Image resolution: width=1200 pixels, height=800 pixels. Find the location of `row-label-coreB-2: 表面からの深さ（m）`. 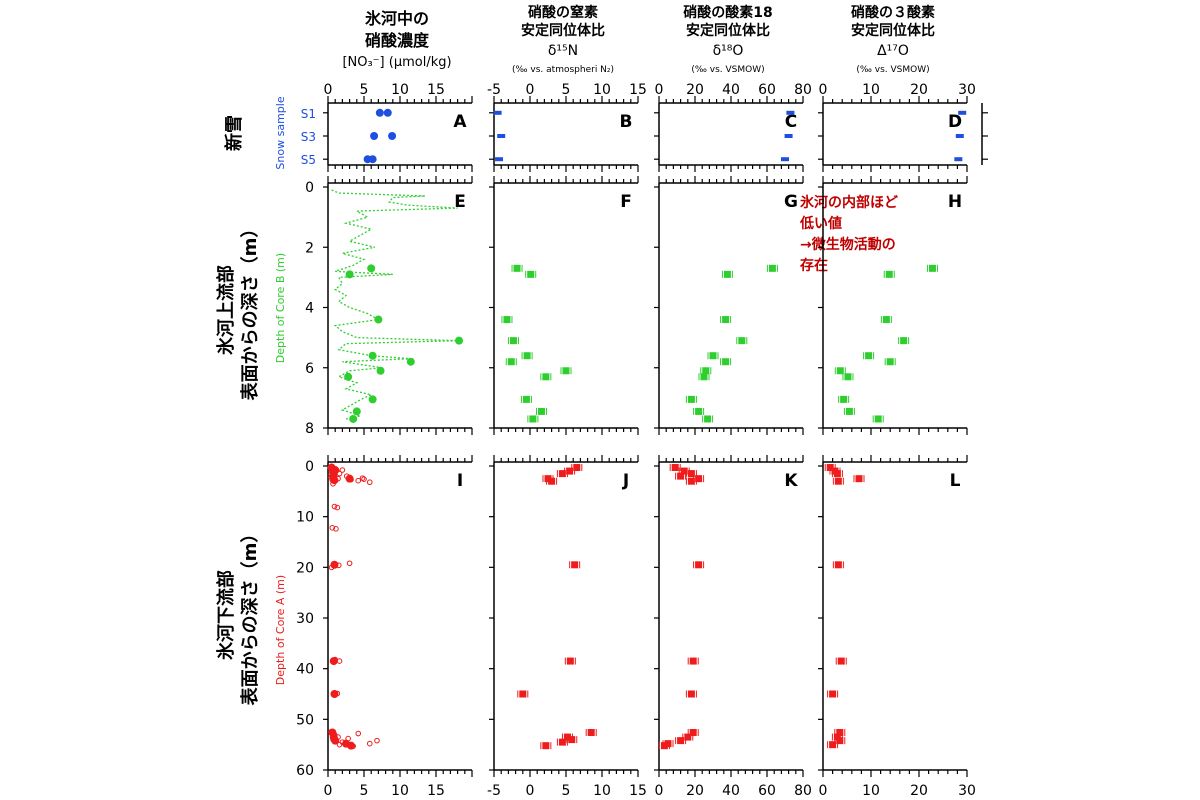

row-label-coreB-2: 表面からの深さ（m） is located at coordinates (250, 310).